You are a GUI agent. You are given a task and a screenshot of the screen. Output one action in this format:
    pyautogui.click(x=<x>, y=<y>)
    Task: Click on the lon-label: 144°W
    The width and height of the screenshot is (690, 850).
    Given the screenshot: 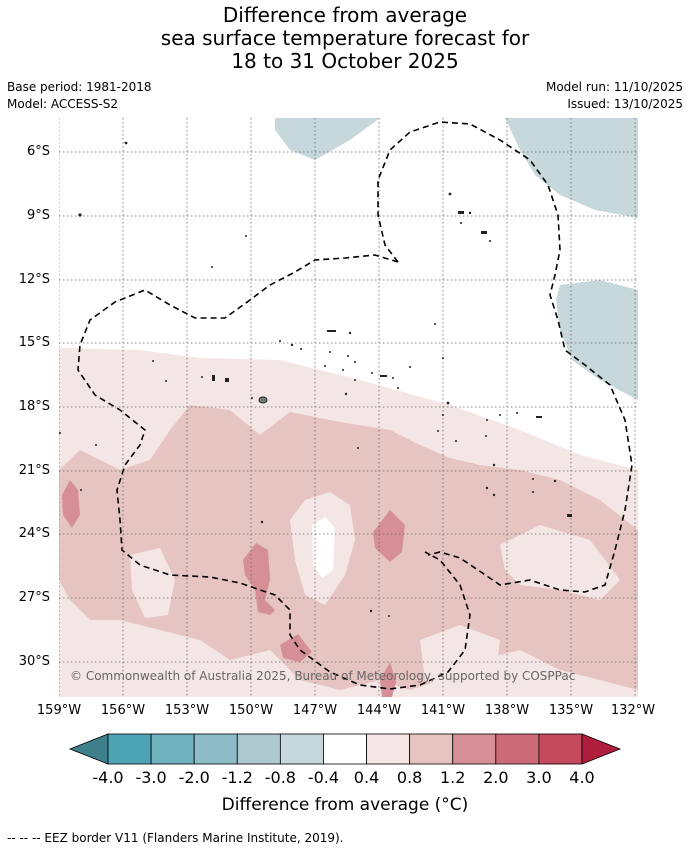 What is the action you would take?
    pyautogui.click(x=379, y=710)
    